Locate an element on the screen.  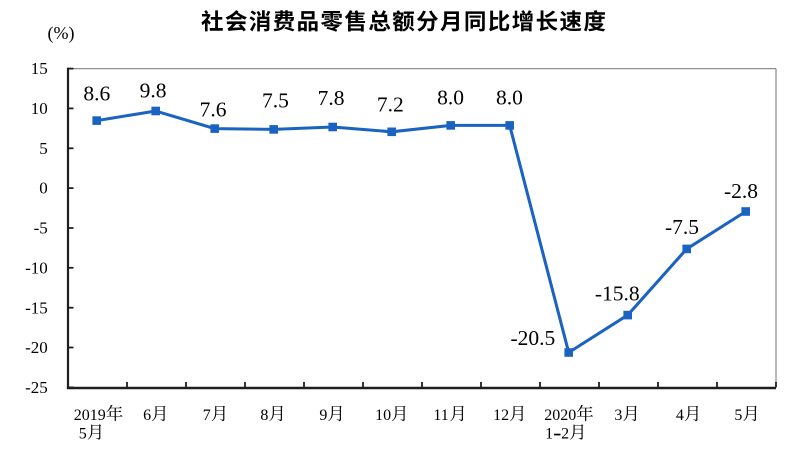
svg-text: 7.6 is located at coordinates (213, 110).